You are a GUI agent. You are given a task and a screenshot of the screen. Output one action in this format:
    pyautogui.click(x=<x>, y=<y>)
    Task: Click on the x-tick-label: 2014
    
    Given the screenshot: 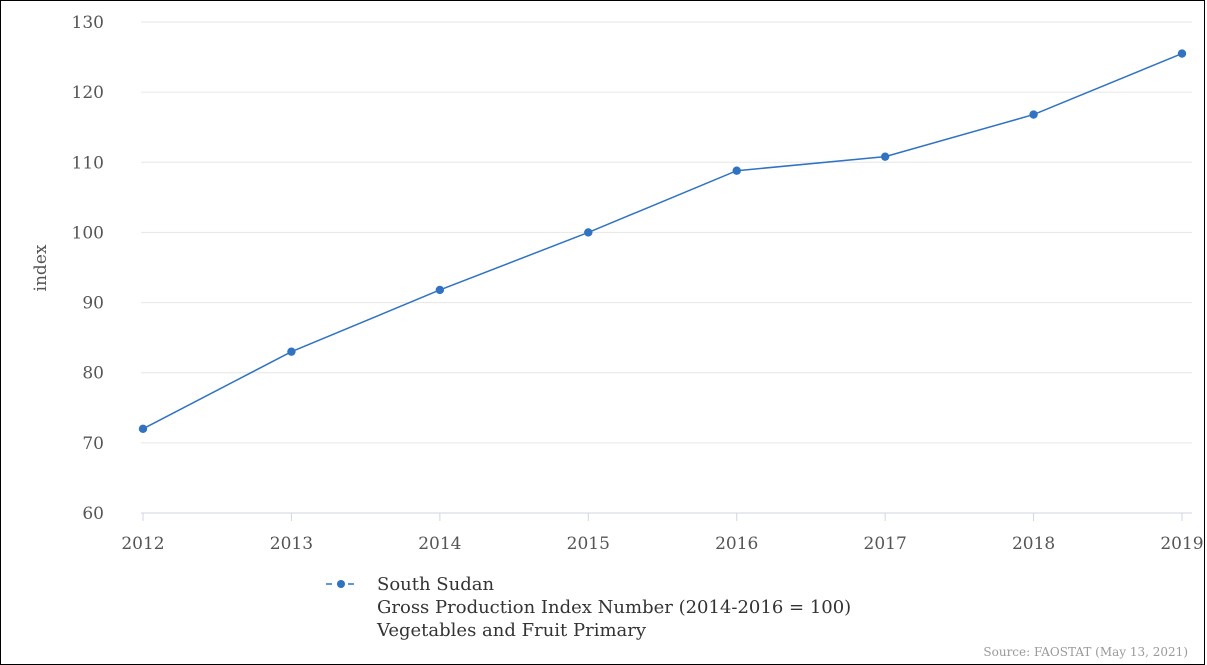 What is the action you would take?
    pyautogui.click(x=439, y=544)
    